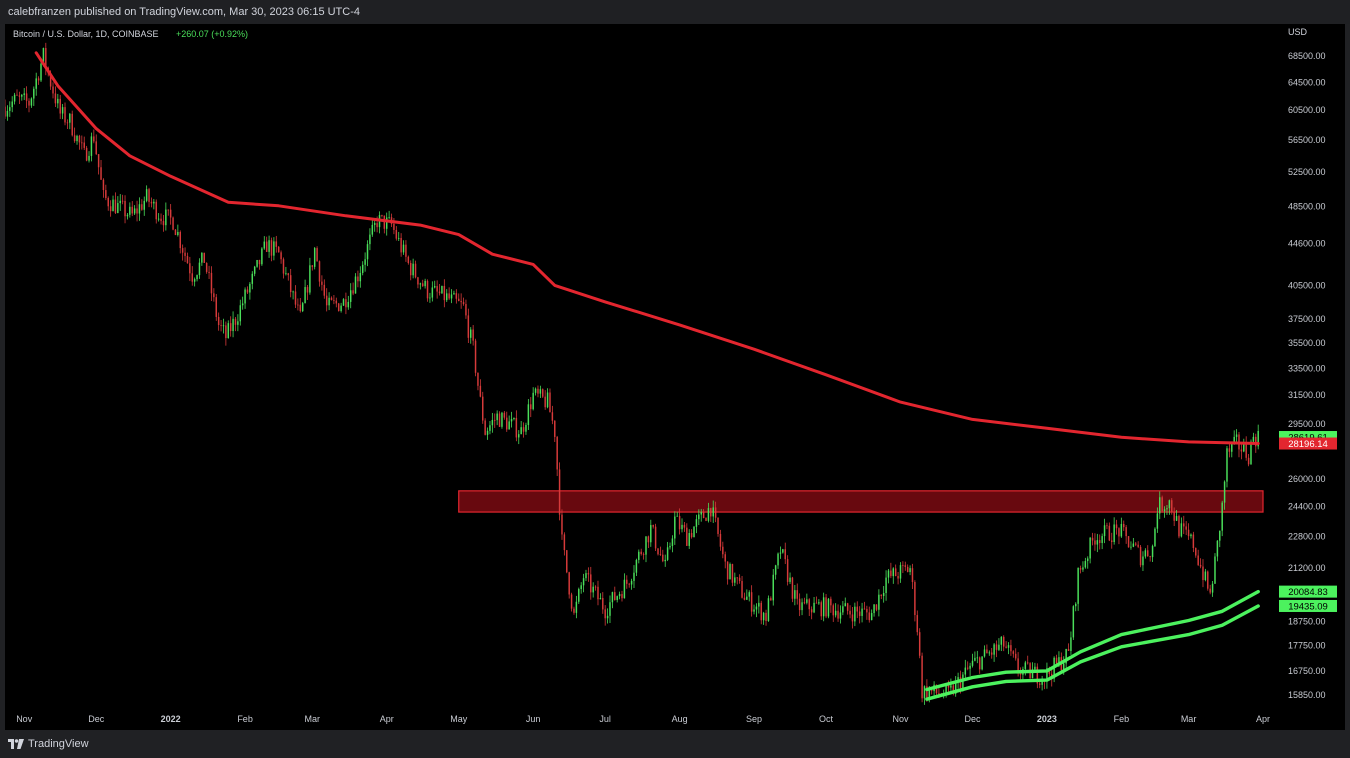 Image resolution: width=1350 pixels, height=758 pixels. What do you see at coordinates (313, 719) in the screenshot?
I see `x-tick-label: Mar` at bounding box center [313, 719].